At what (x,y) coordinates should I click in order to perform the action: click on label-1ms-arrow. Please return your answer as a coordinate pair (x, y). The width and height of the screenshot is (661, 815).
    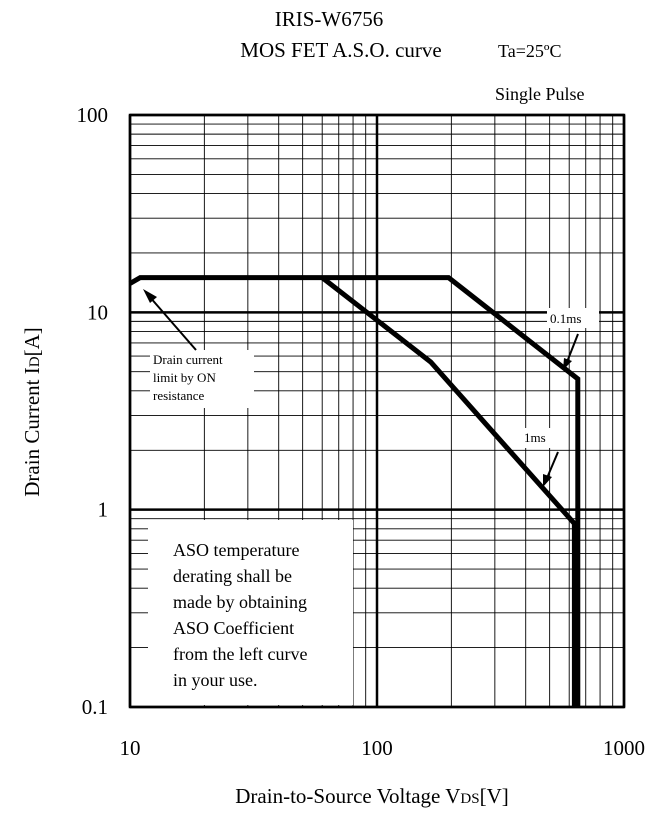
    Looking at the image, I should click on (552, 465).